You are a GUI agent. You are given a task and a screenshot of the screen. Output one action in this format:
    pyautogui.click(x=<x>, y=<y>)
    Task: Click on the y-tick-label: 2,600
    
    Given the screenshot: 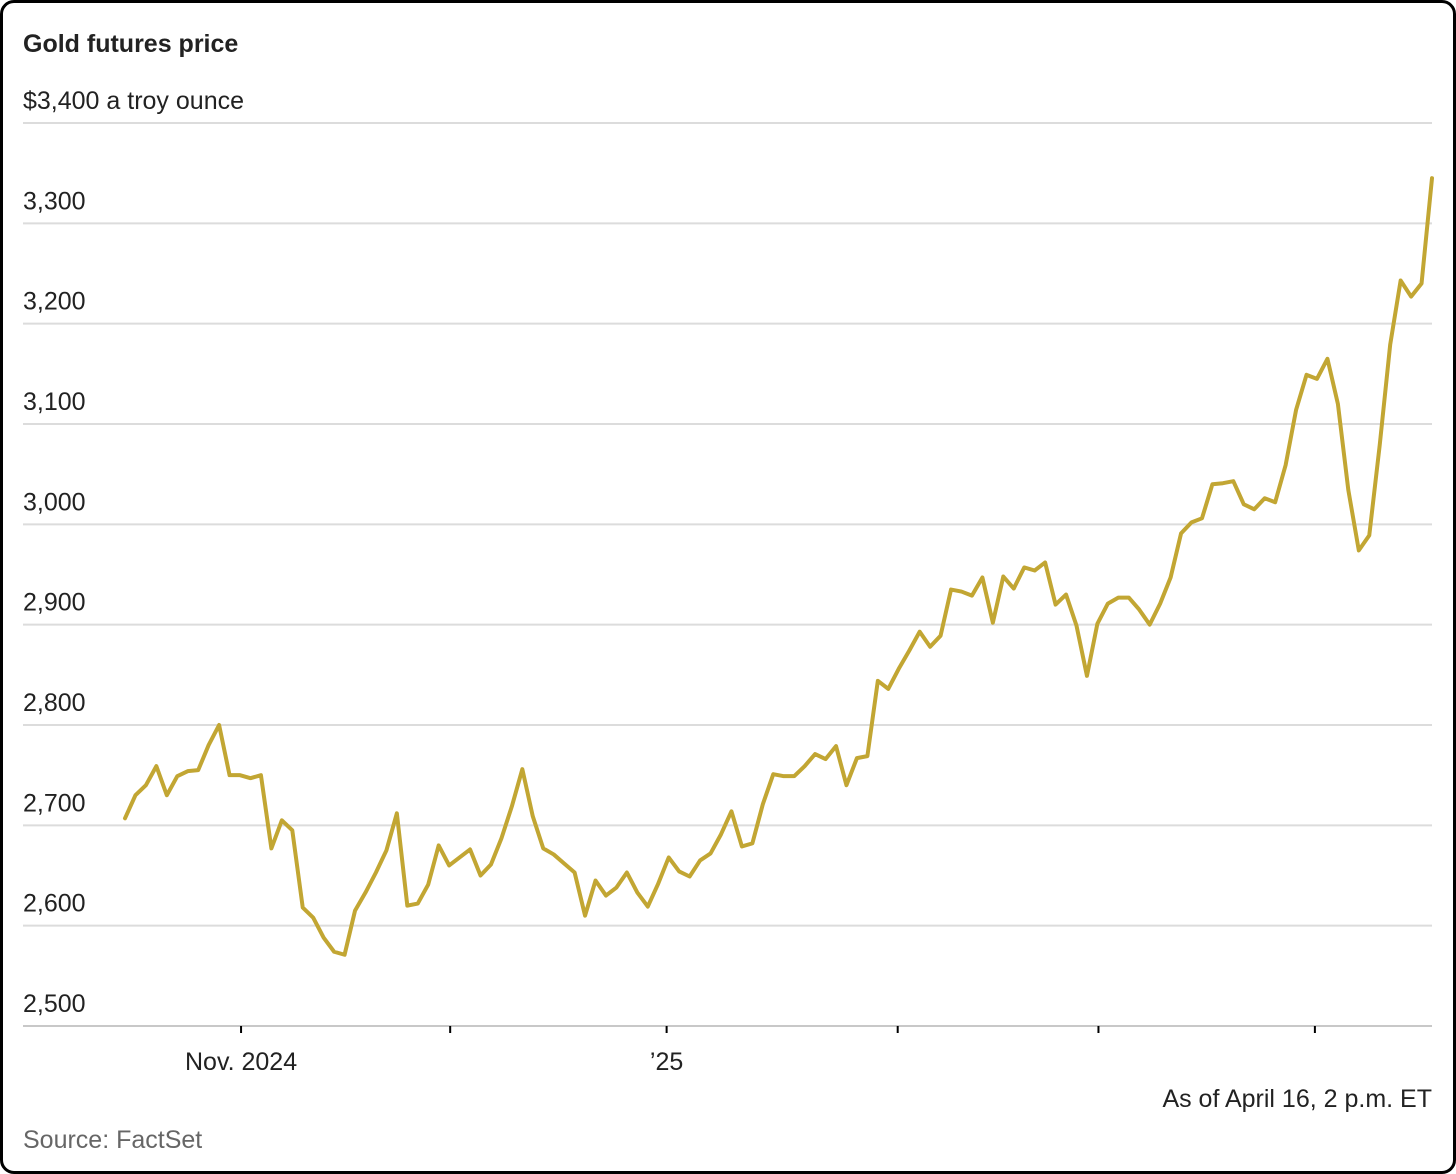 What is the action you would take?
    pyautogui.click(x=54, y=904)
    